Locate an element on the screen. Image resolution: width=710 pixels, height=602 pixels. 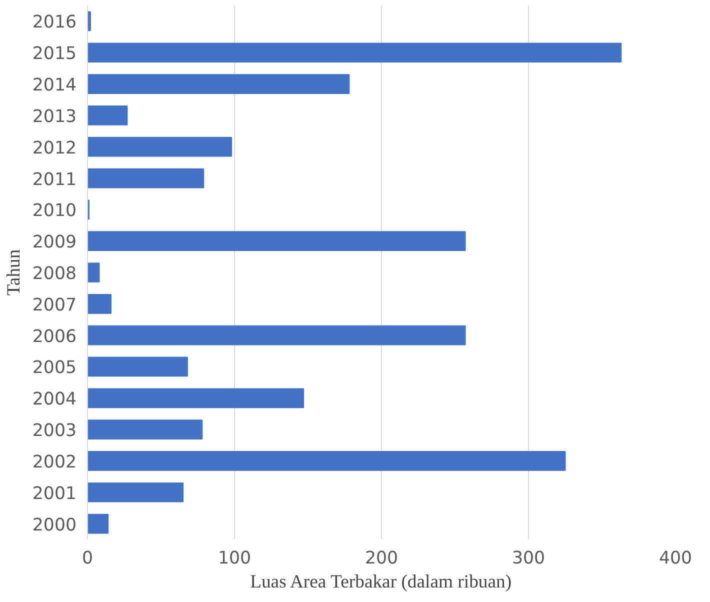
y-tick-label: 2003 is located at coordinates (54, 431).